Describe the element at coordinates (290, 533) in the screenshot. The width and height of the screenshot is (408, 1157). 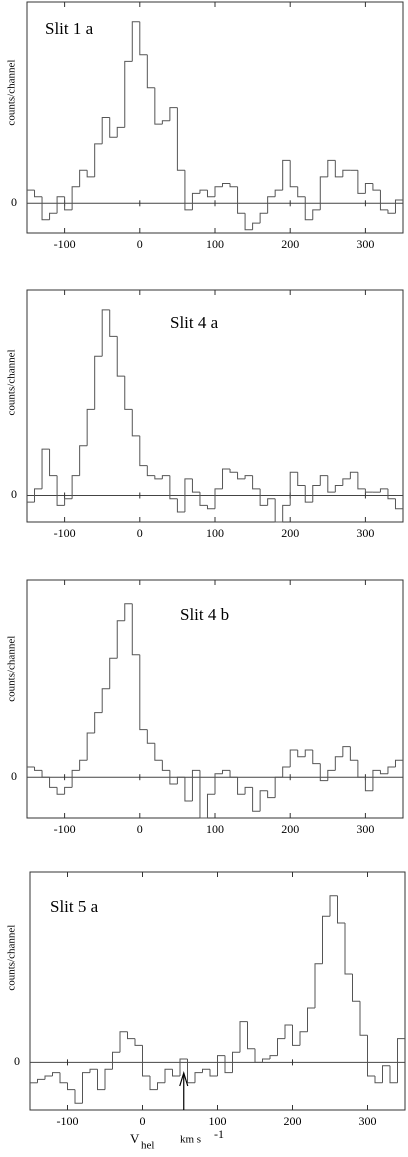
I see `x-tick-label: 200` at that location.